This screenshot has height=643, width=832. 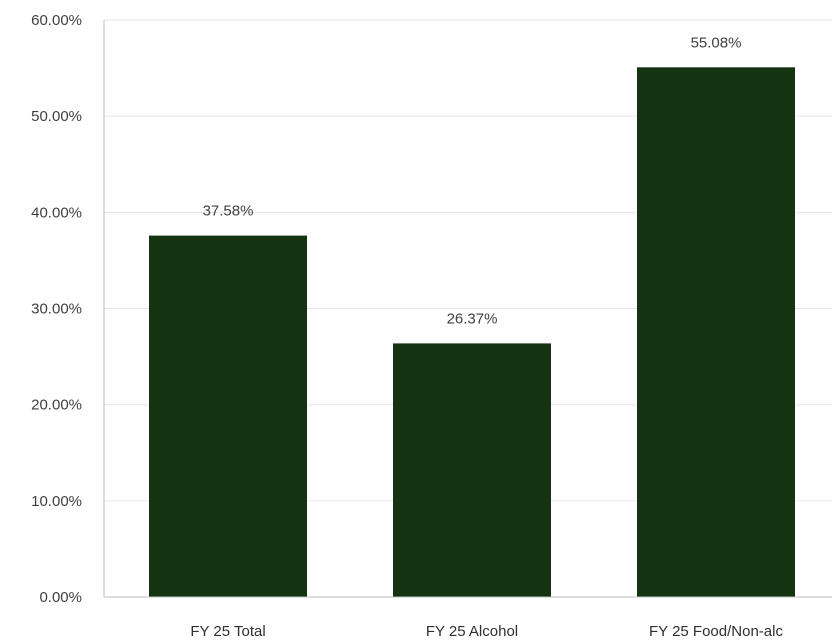 I want to click on data-label: 37.58%, so click(x=228, y=211).